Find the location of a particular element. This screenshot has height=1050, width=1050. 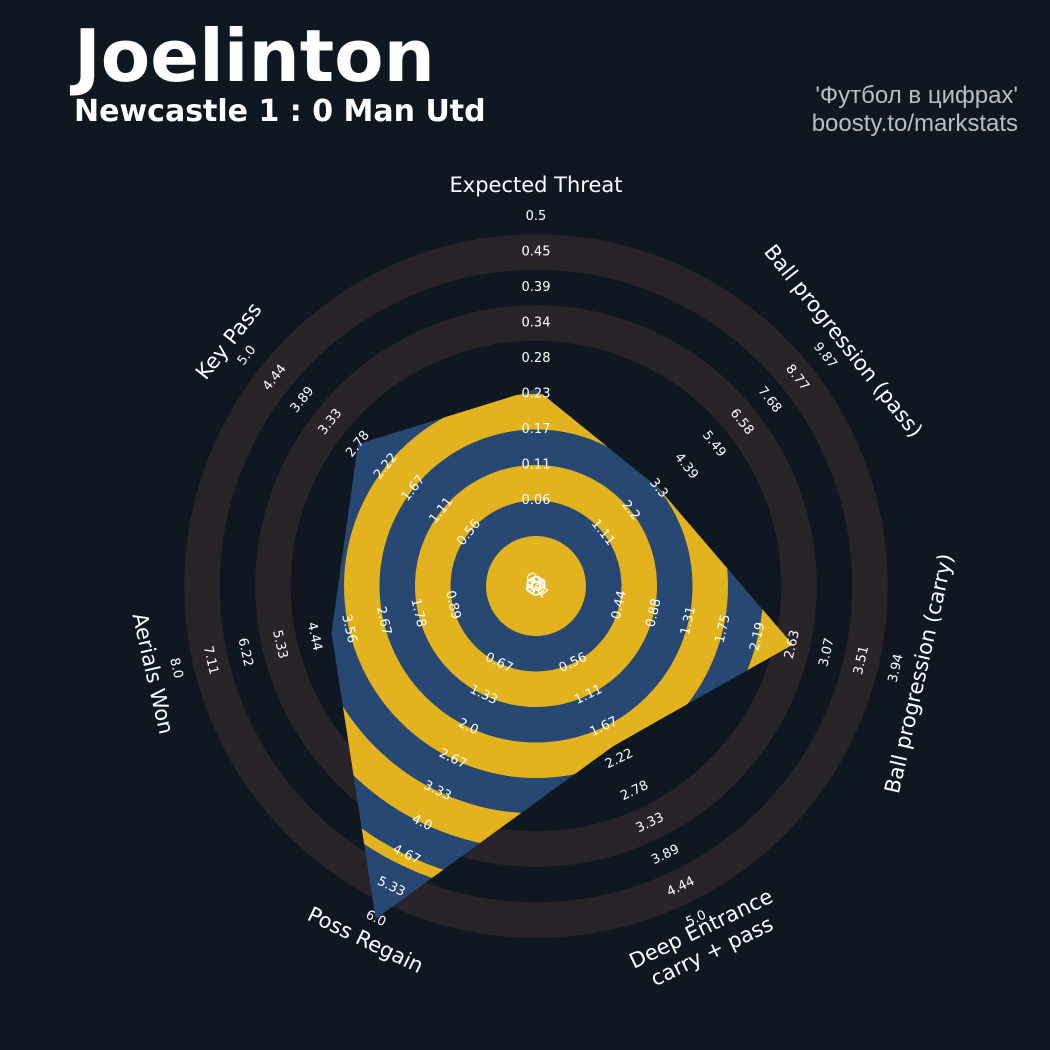

tick-label: 0.88 is located at coordinates (653, 613).